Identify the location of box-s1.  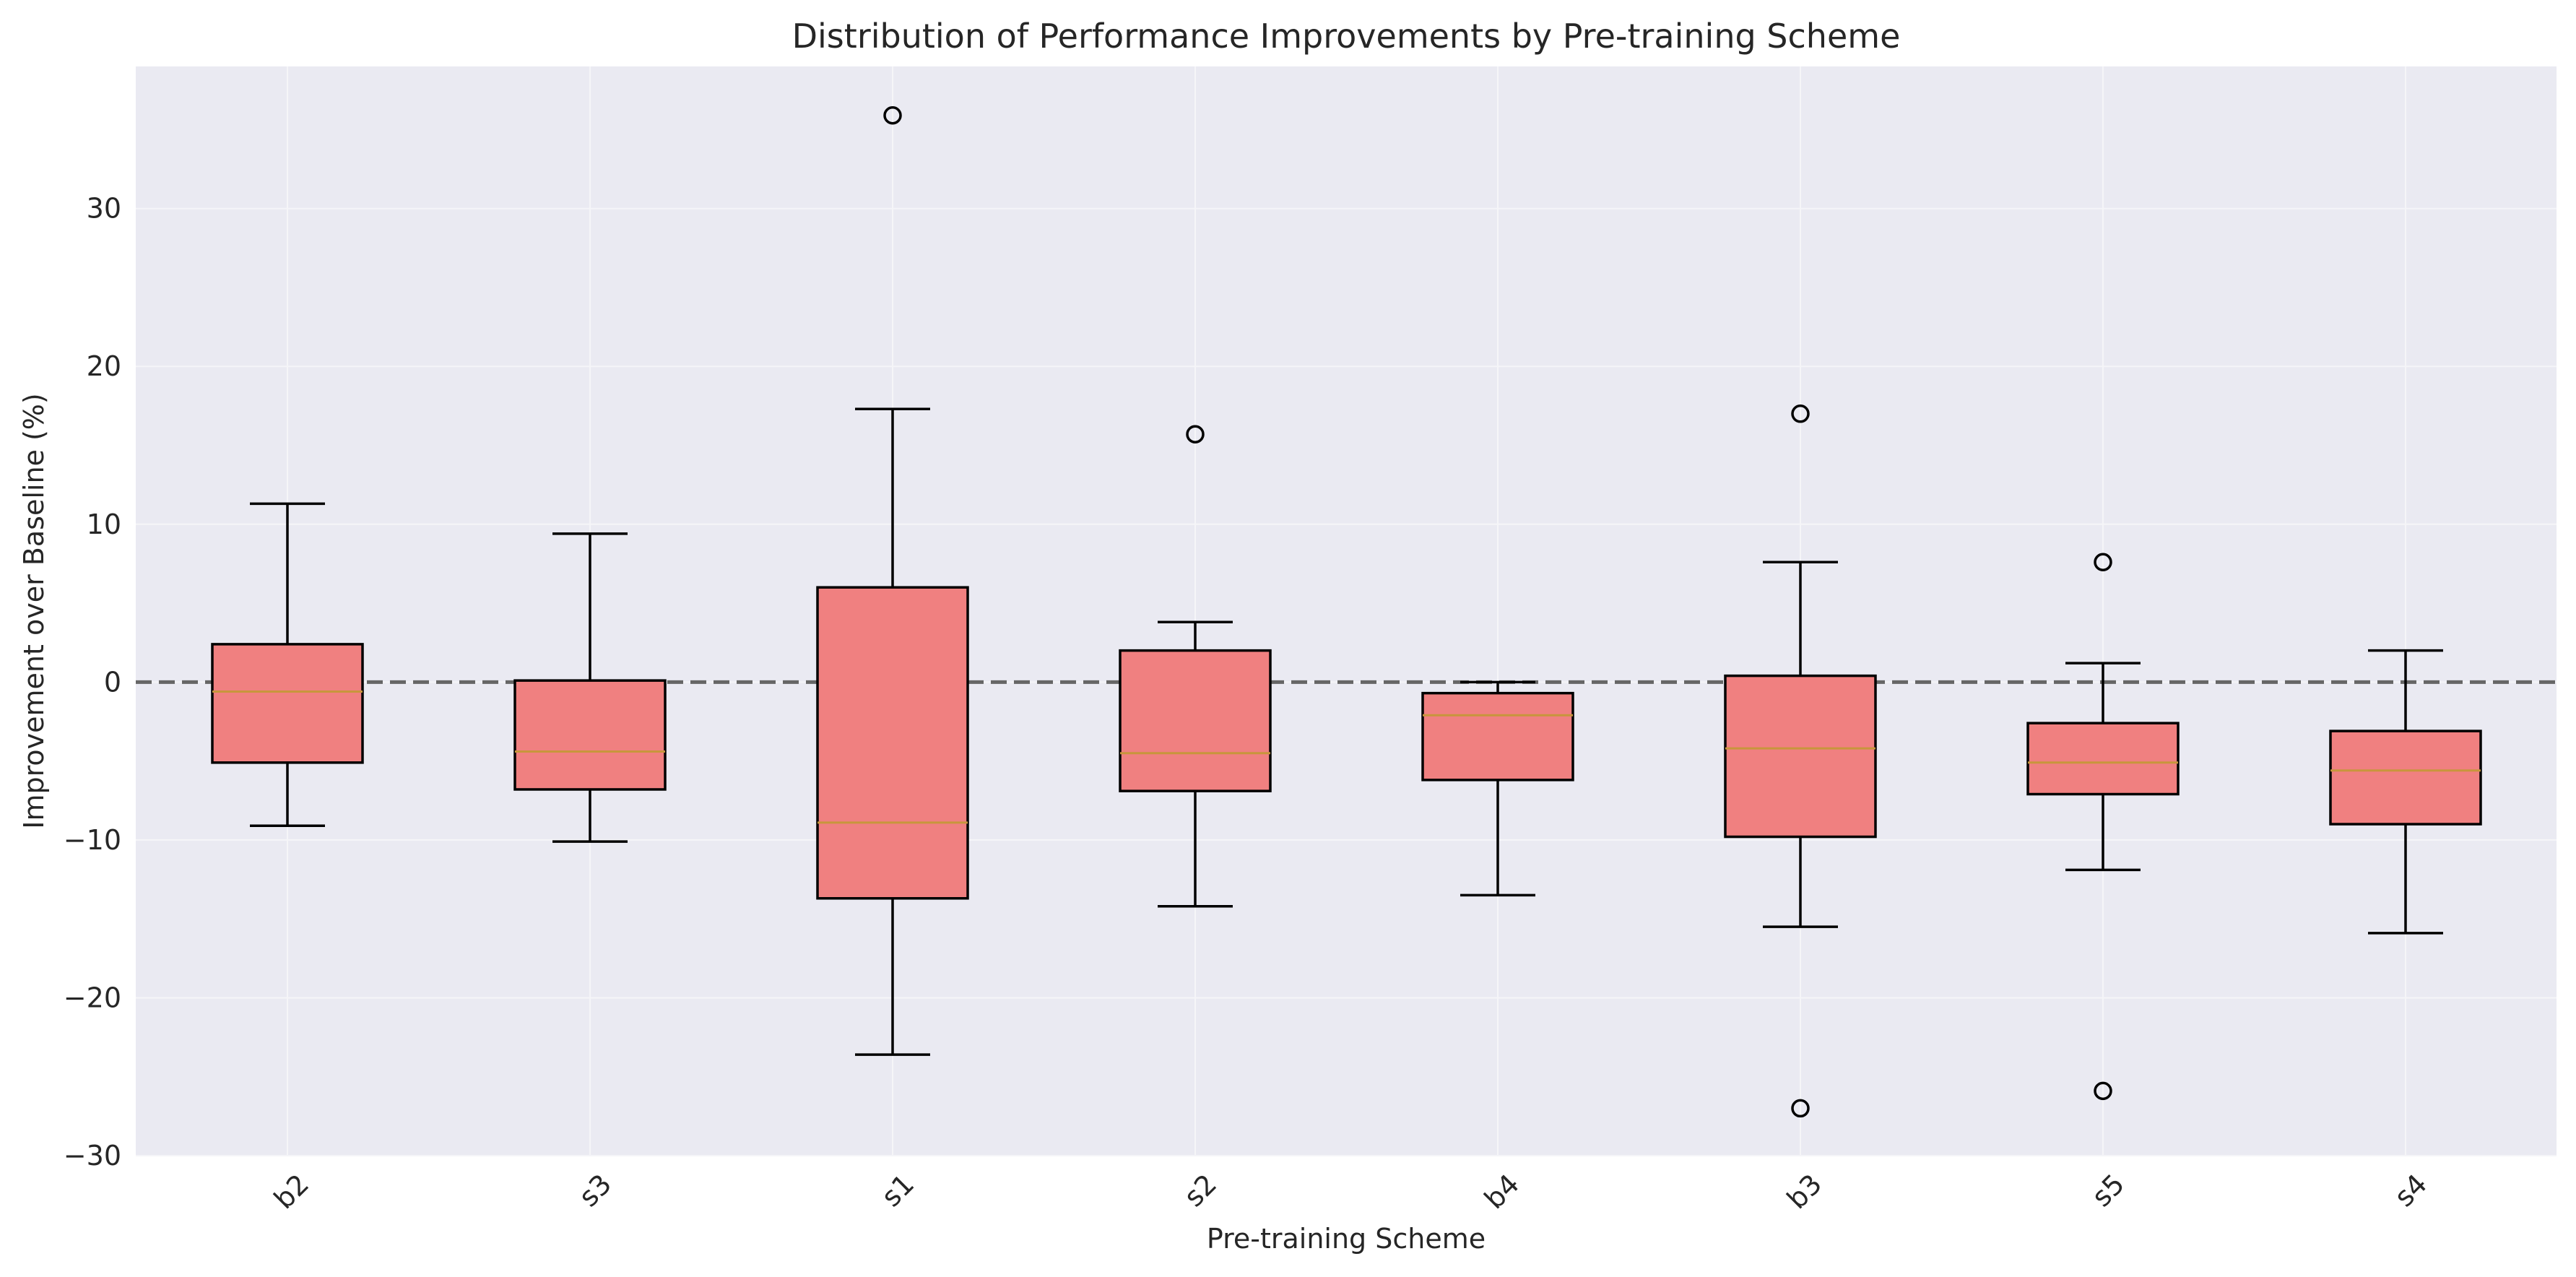
(892, 581).